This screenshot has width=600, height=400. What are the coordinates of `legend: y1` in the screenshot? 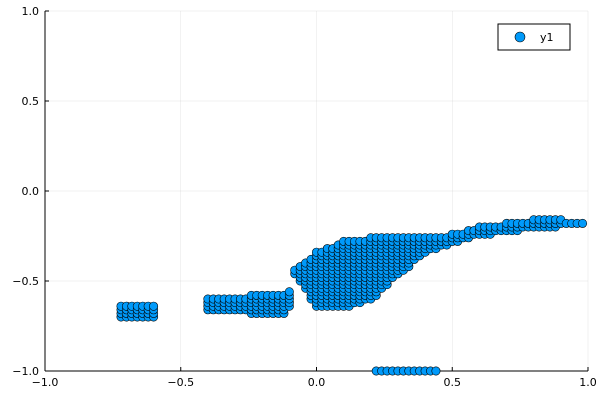 It's located at (534, 37).